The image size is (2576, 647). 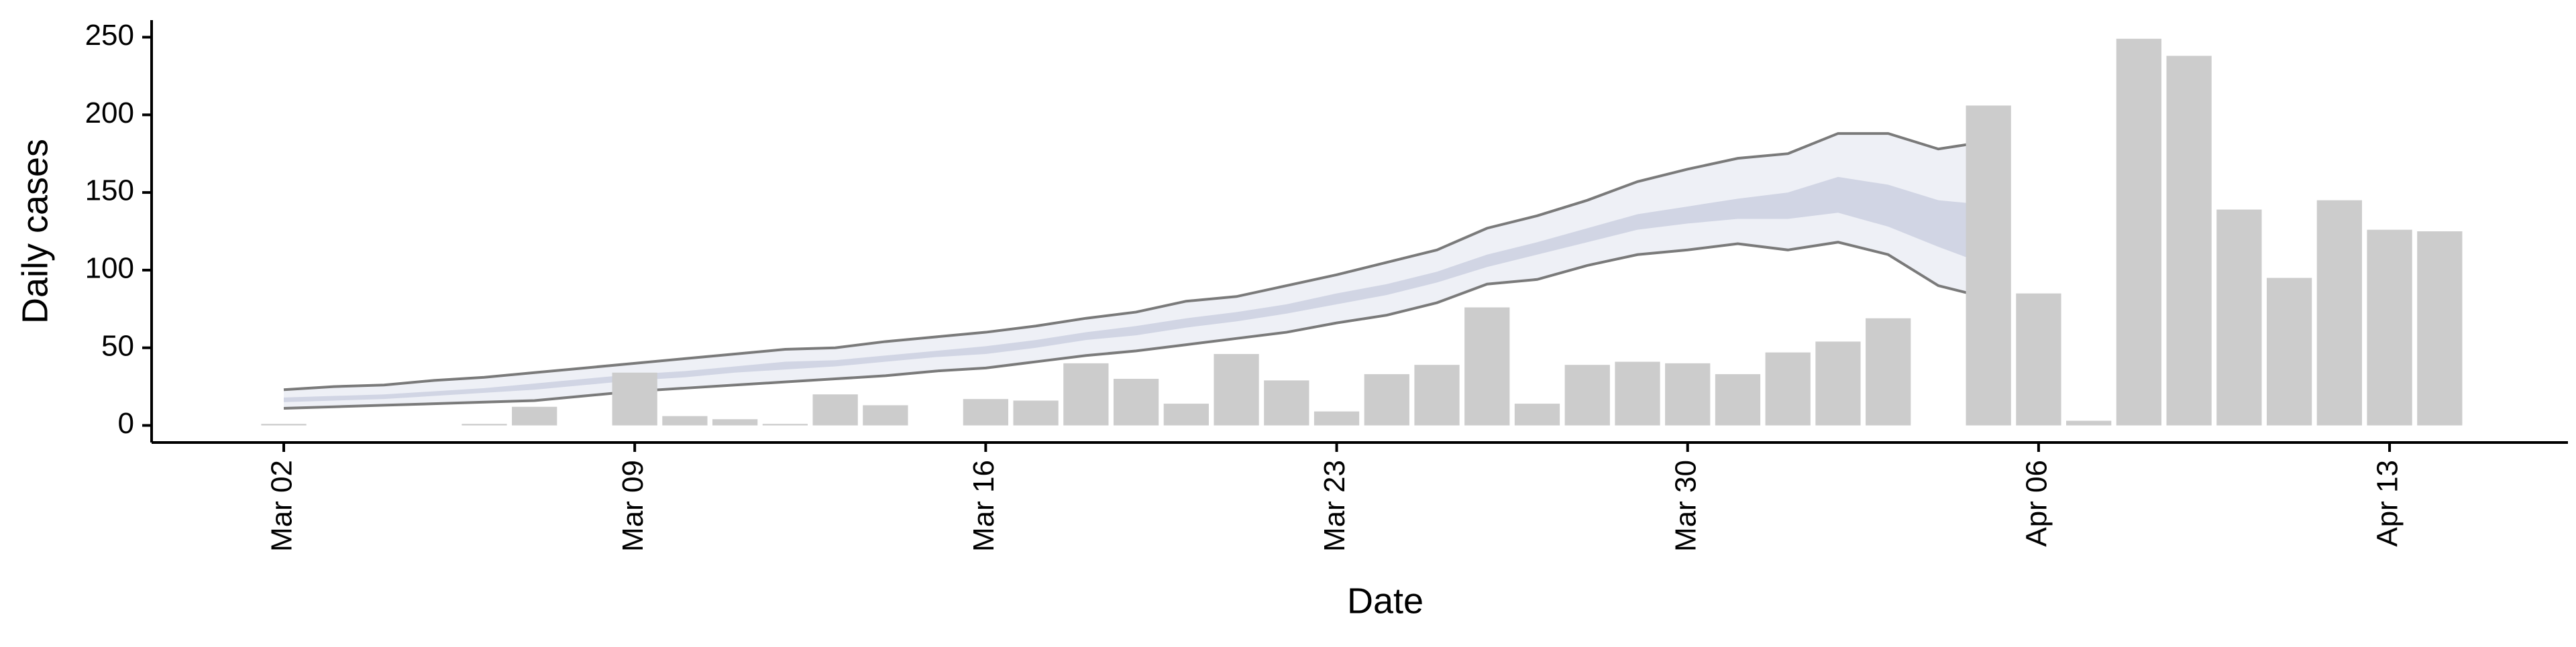 I want to click on x-tick-label: Mar 30, so click(x=1685, y=506).